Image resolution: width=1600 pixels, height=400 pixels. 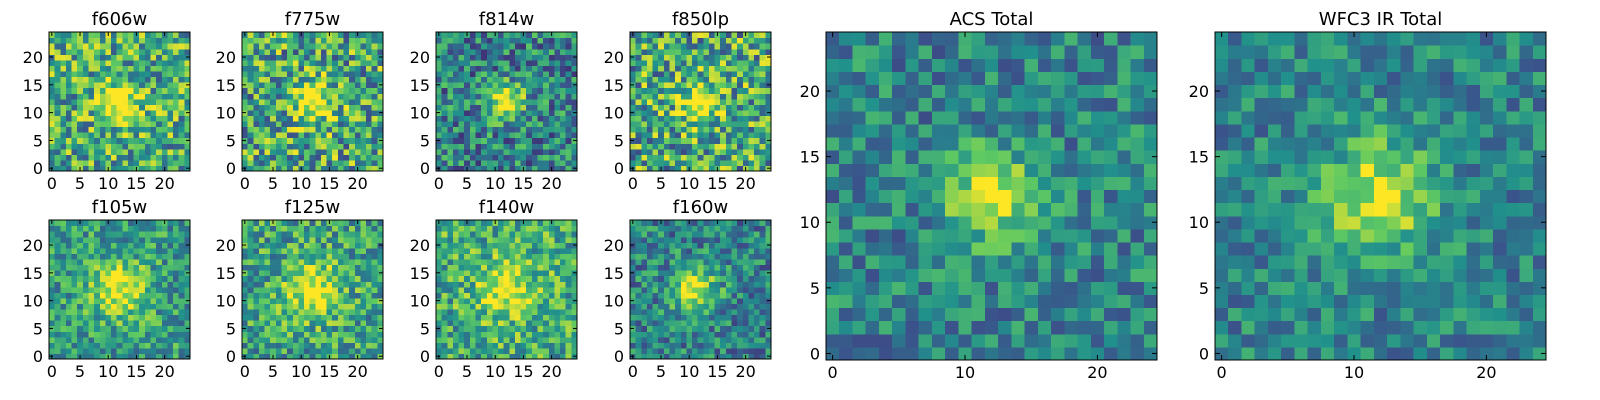 What do you see at coordinates (119, 101) in the screenshot?
I see `axes-frame` at bounding box center [119, 101].